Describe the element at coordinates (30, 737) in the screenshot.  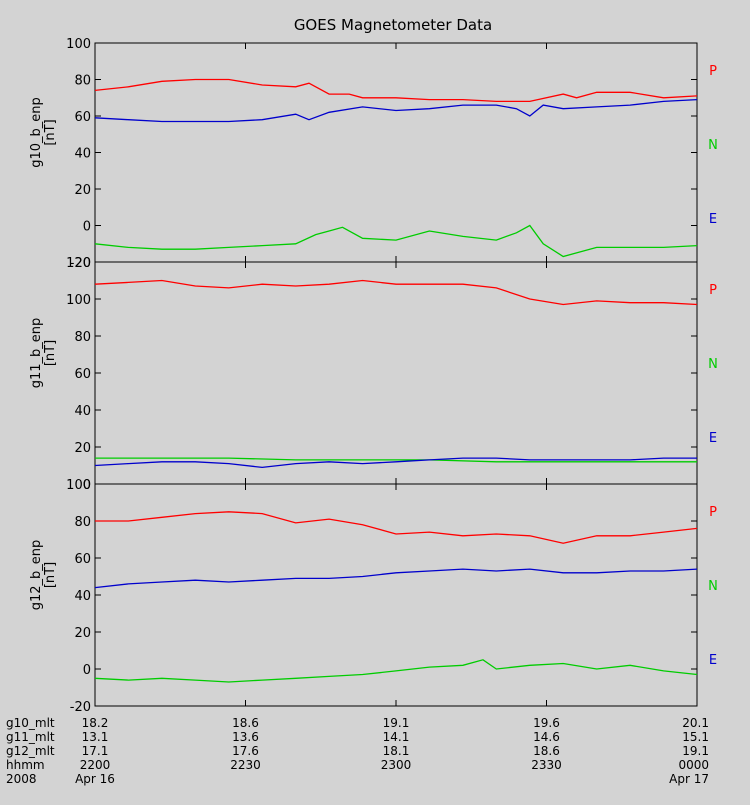
I see `x-row-label: g11_mlt` at that location.